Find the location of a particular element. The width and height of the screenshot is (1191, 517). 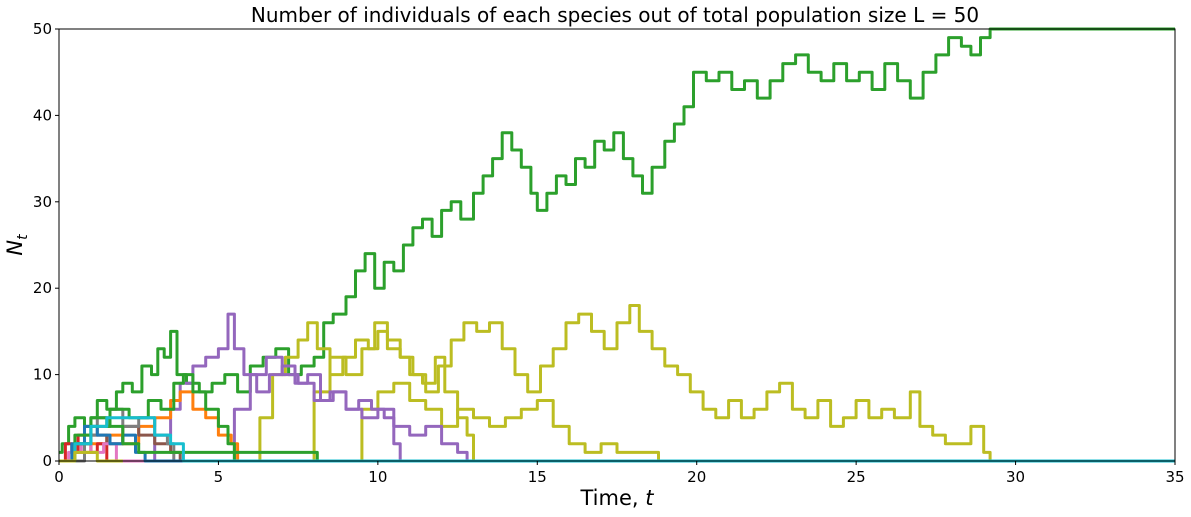

y-tick-label: 10 is located at coordinates (42, 375).